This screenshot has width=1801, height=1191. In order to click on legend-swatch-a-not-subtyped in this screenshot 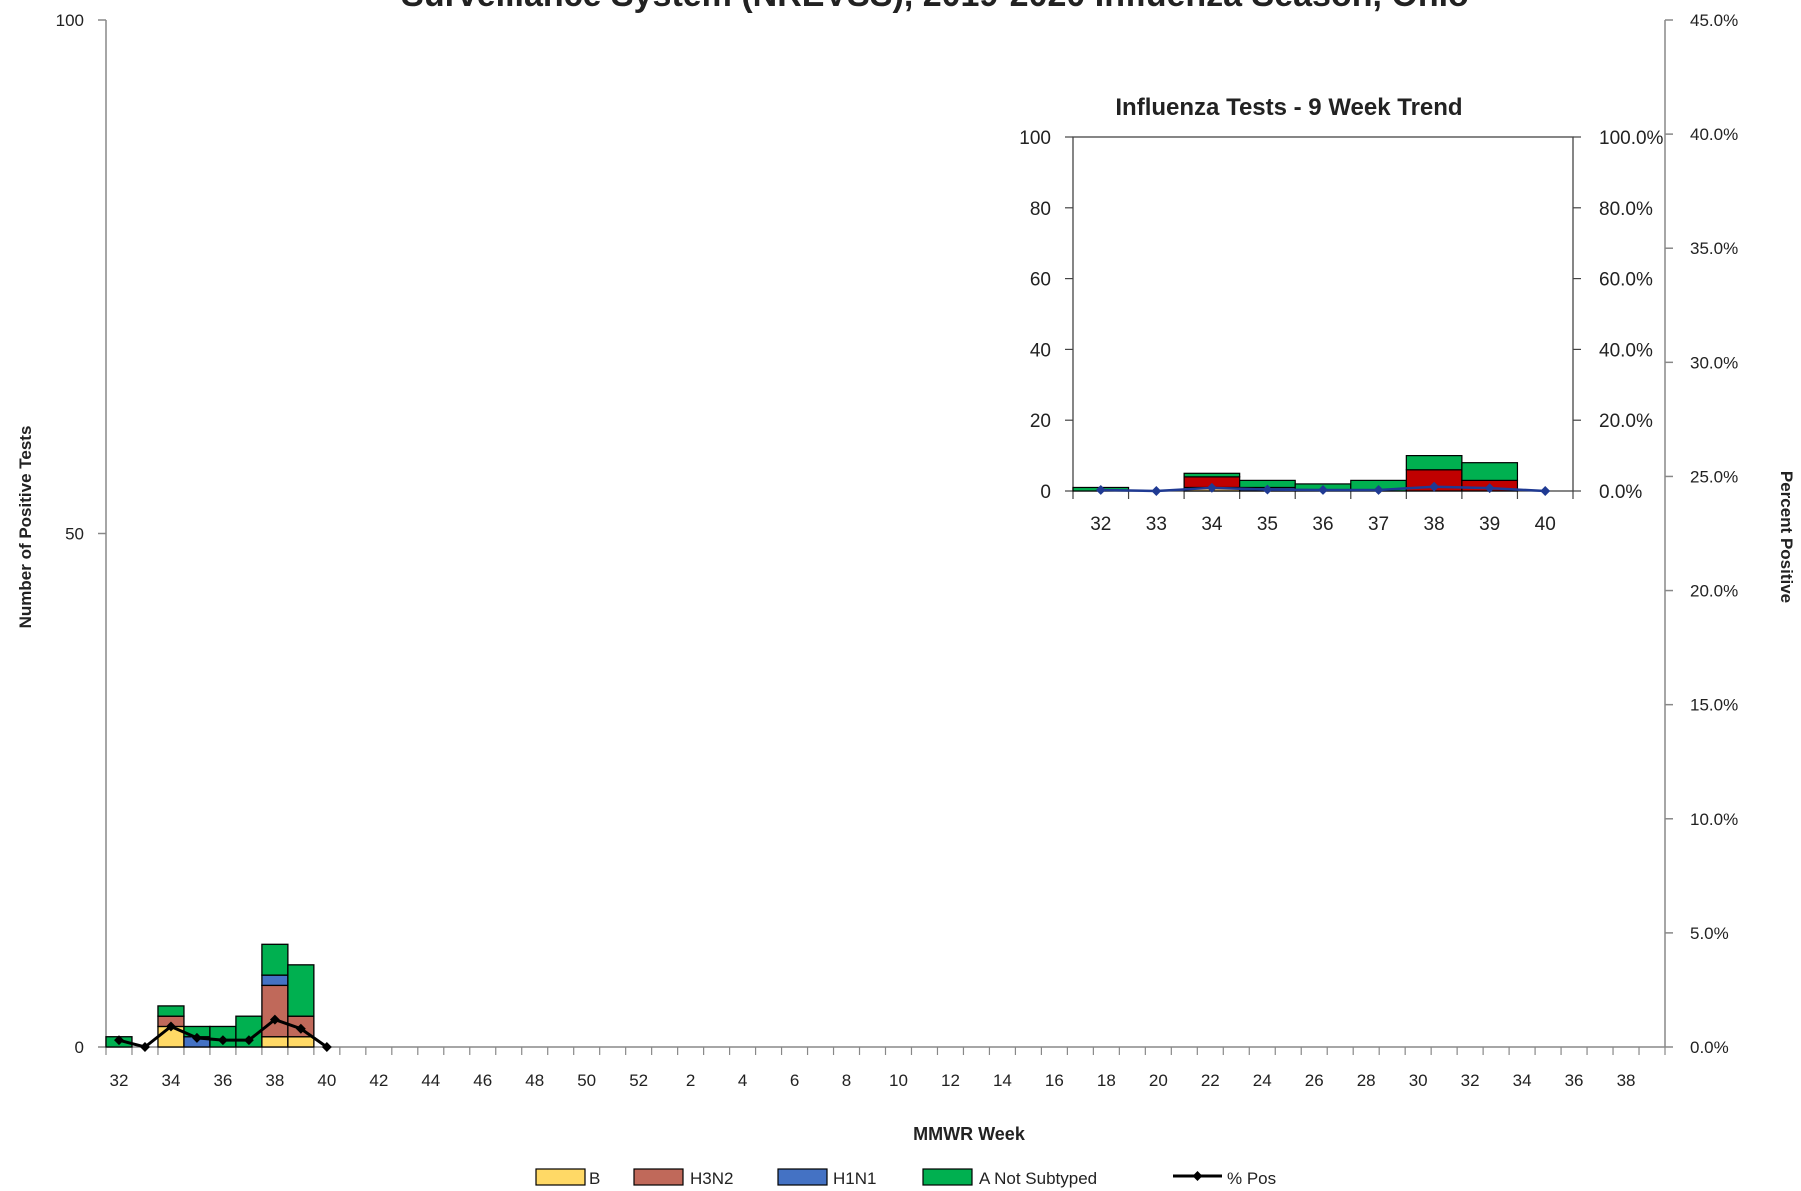, I will do `click(947, 1177)`.